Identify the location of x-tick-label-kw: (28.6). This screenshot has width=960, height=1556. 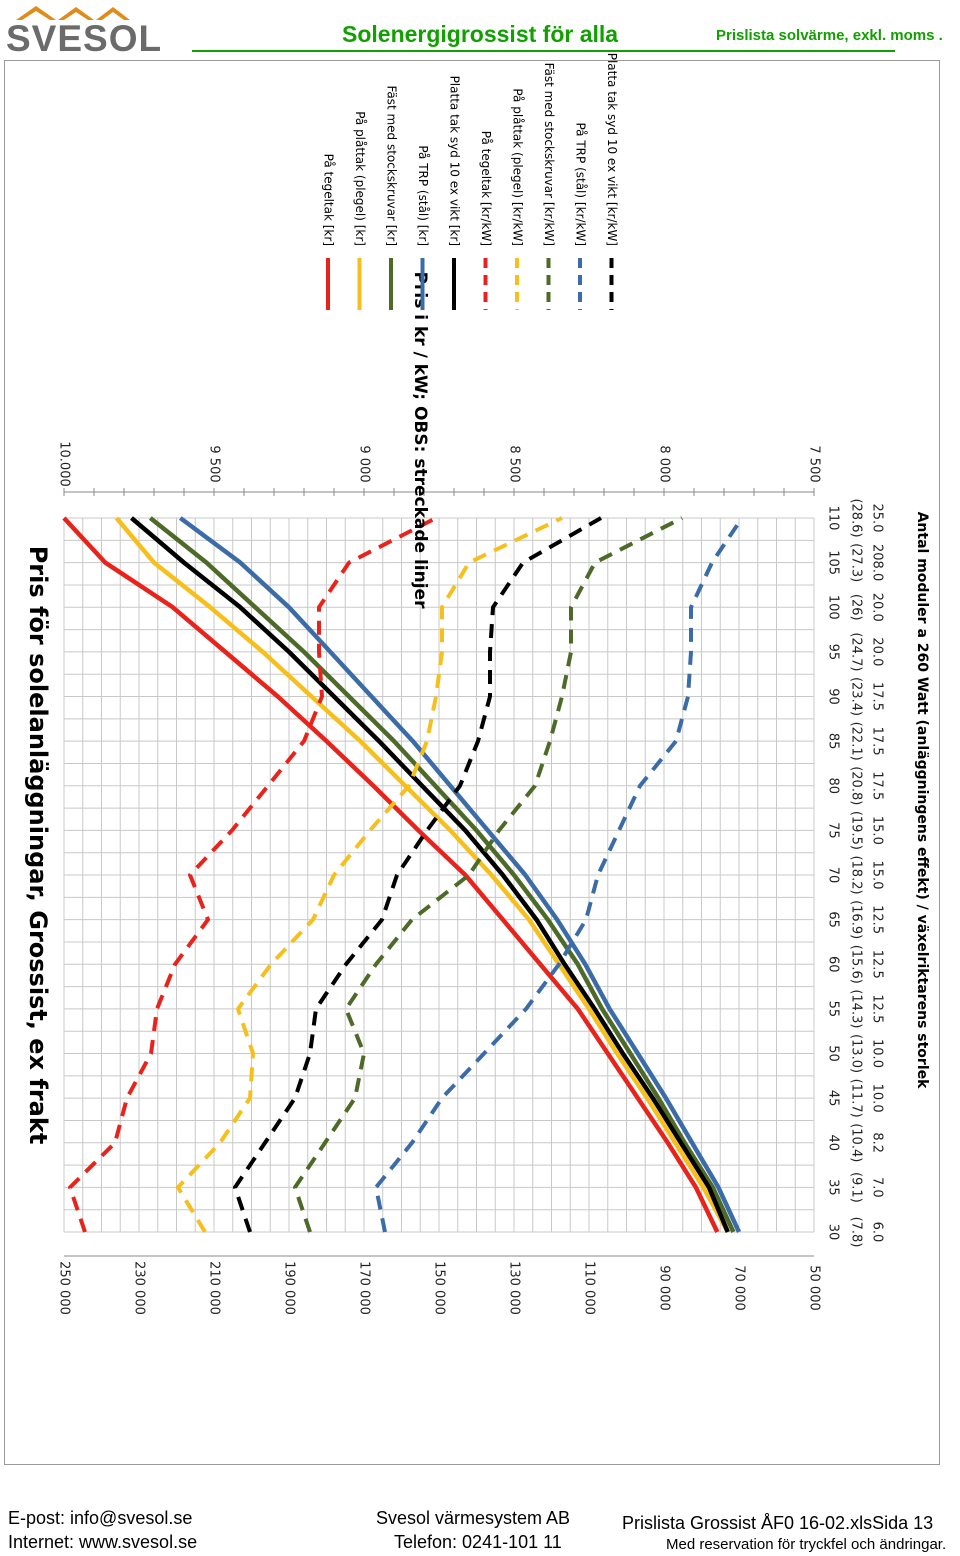
(856, 517).